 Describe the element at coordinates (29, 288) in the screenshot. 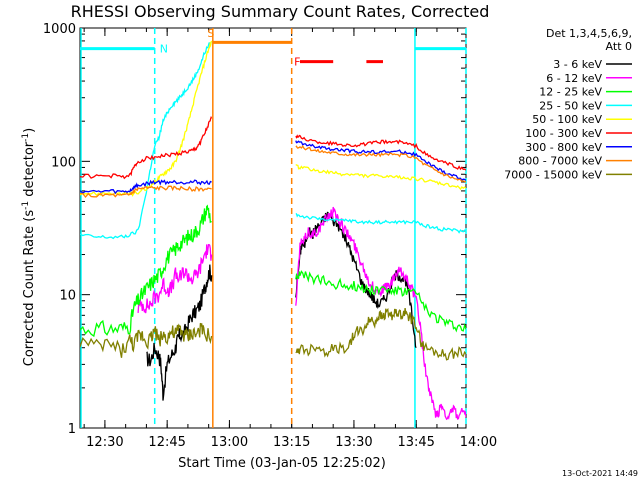

I see `y-axis-label-main: Corrected Count Rate (s` at that location.